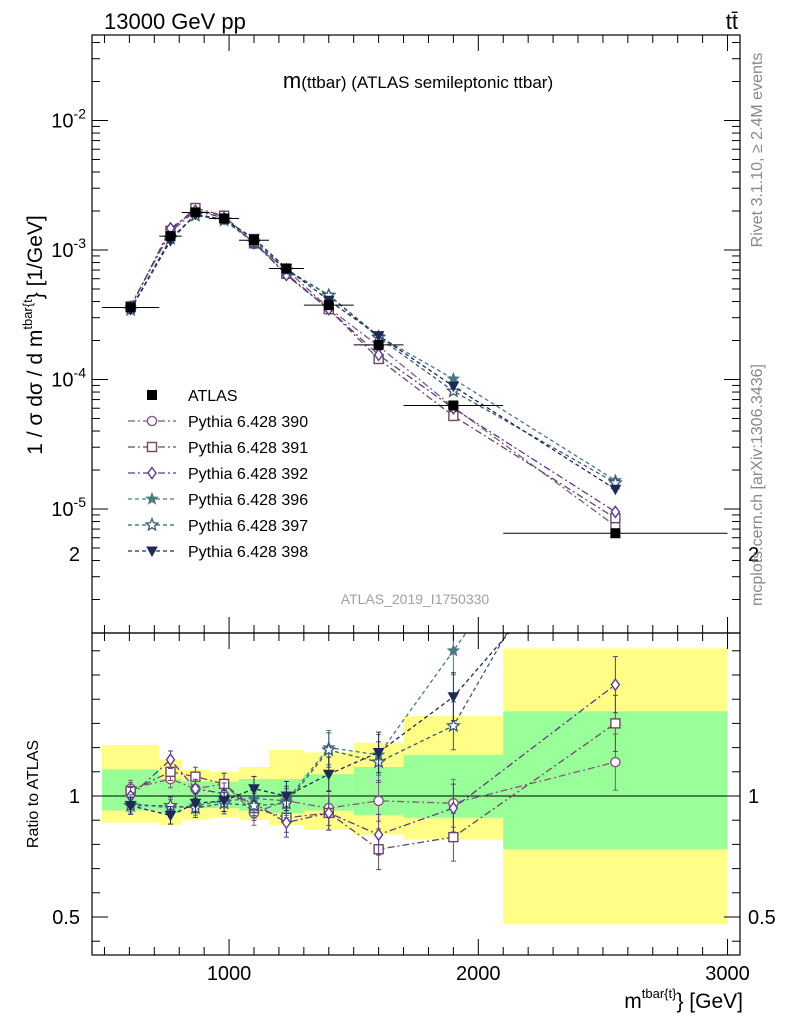 This screenshot has width=786, height=1024. I want to click on y-tick-base-0: 10, so click(62, 510).